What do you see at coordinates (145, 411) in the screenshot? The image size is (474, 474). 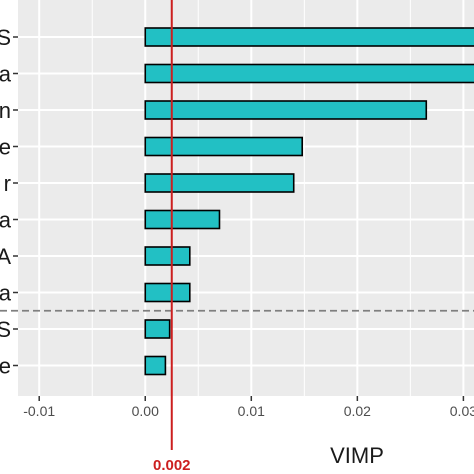 I see `x-tick-label: 0.00` at bounding box center [145, 411].